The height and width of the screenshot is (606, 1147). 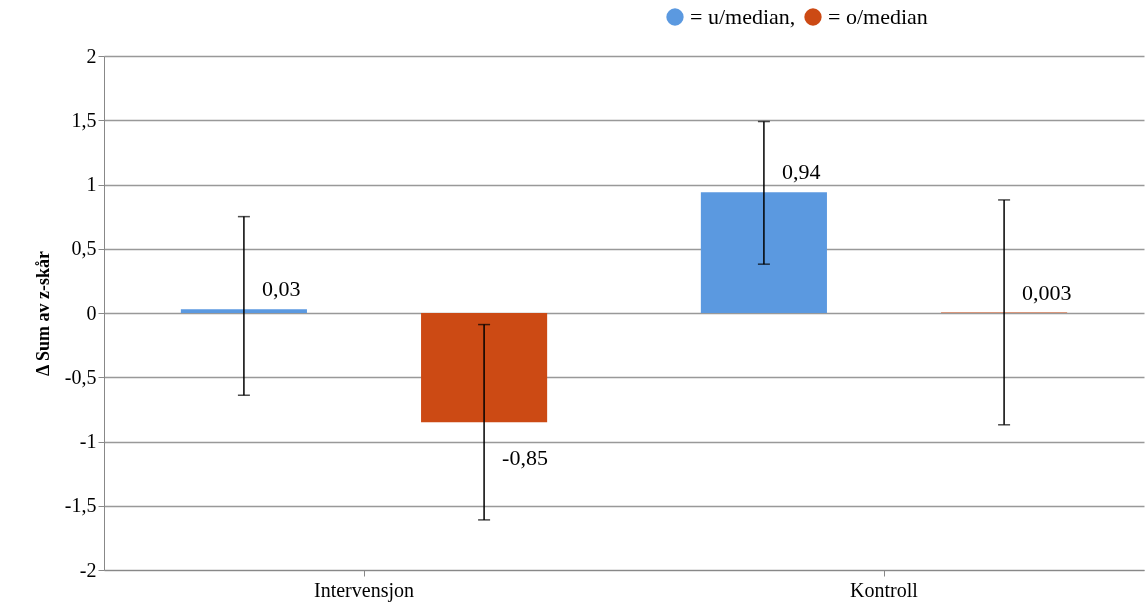 I want to click on data-label: 0,003, so click(x=1047, y=292).